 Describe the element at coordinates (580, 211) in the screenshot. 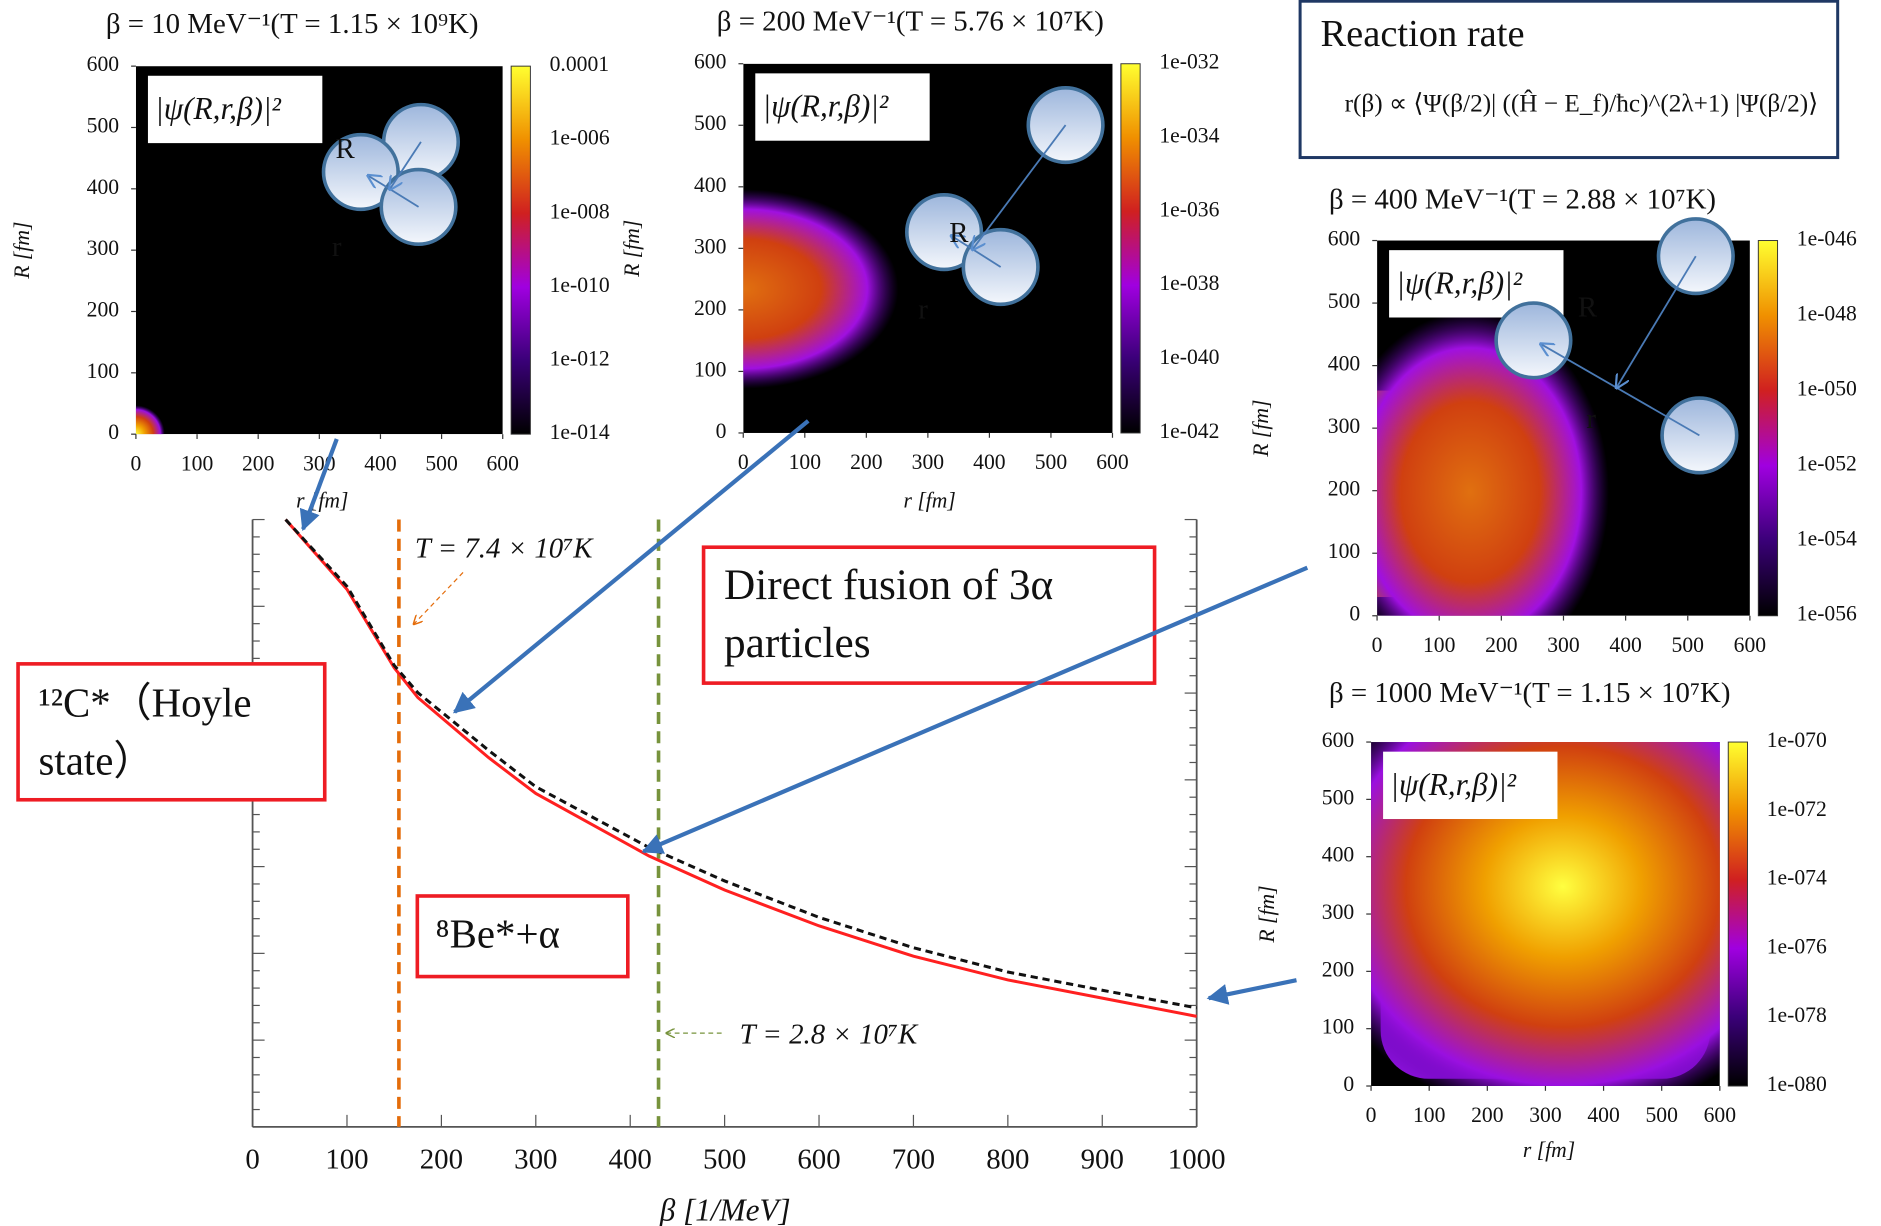

I see `colorbar-label: 1e-008` at that location.